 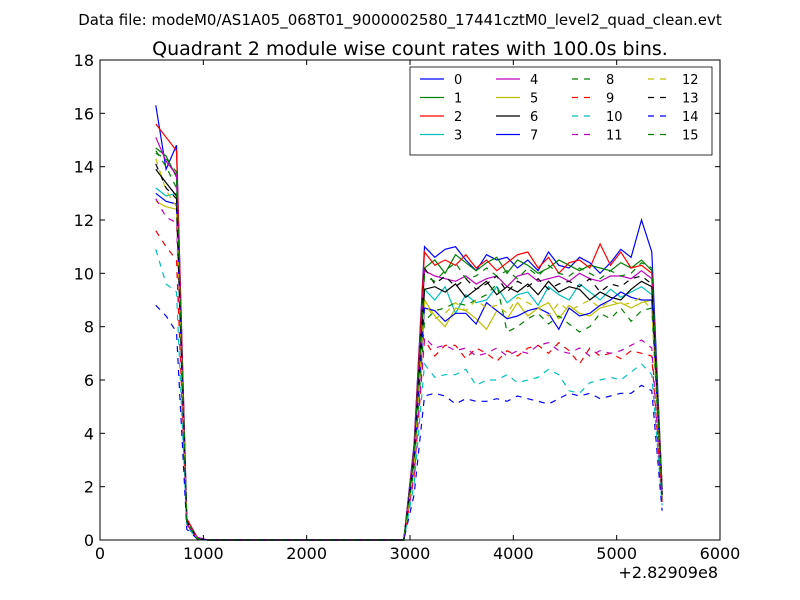 I want to click on y-tick-label: 6, so click(x=89, y=380).